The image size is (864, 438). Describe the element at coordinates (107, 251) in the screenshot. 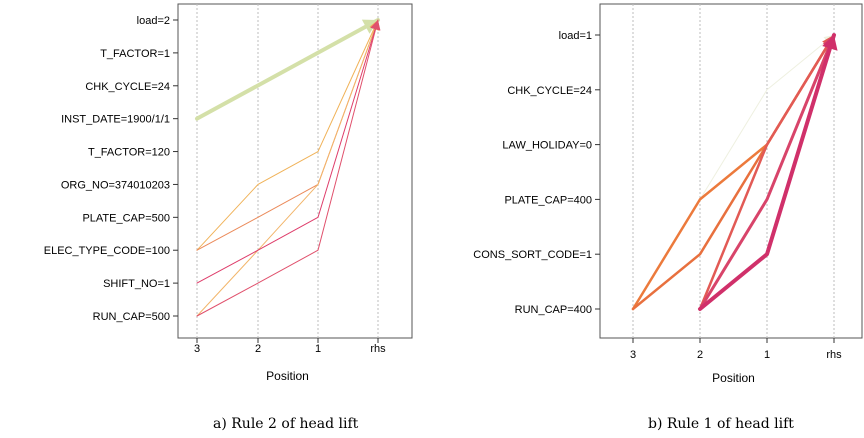

I see `category-label: ELEC_TYPE_CODE=100` at that location.